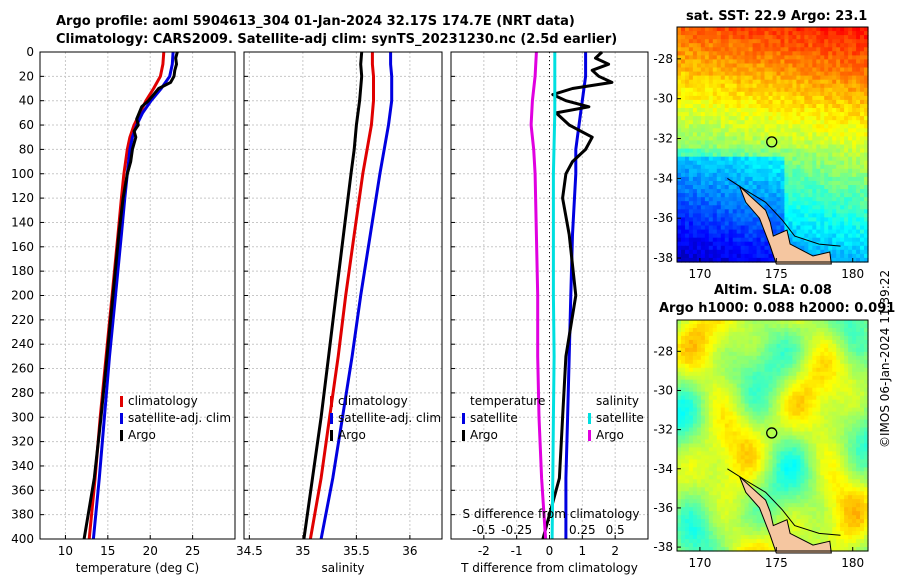 The image size is (900, 580). I want to click on panel3-legend-title-right: salinity, so click(617, 401).